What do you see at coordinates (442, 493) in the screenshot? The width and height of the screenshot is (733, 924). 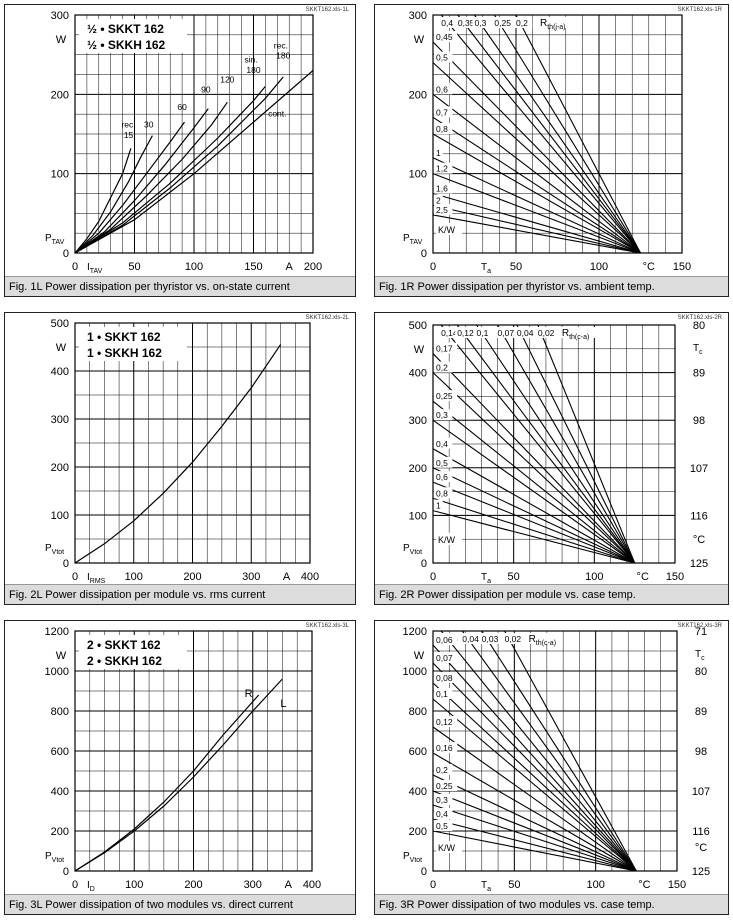 I see `rth-label: 0,8` at bounding box center [442, 493].